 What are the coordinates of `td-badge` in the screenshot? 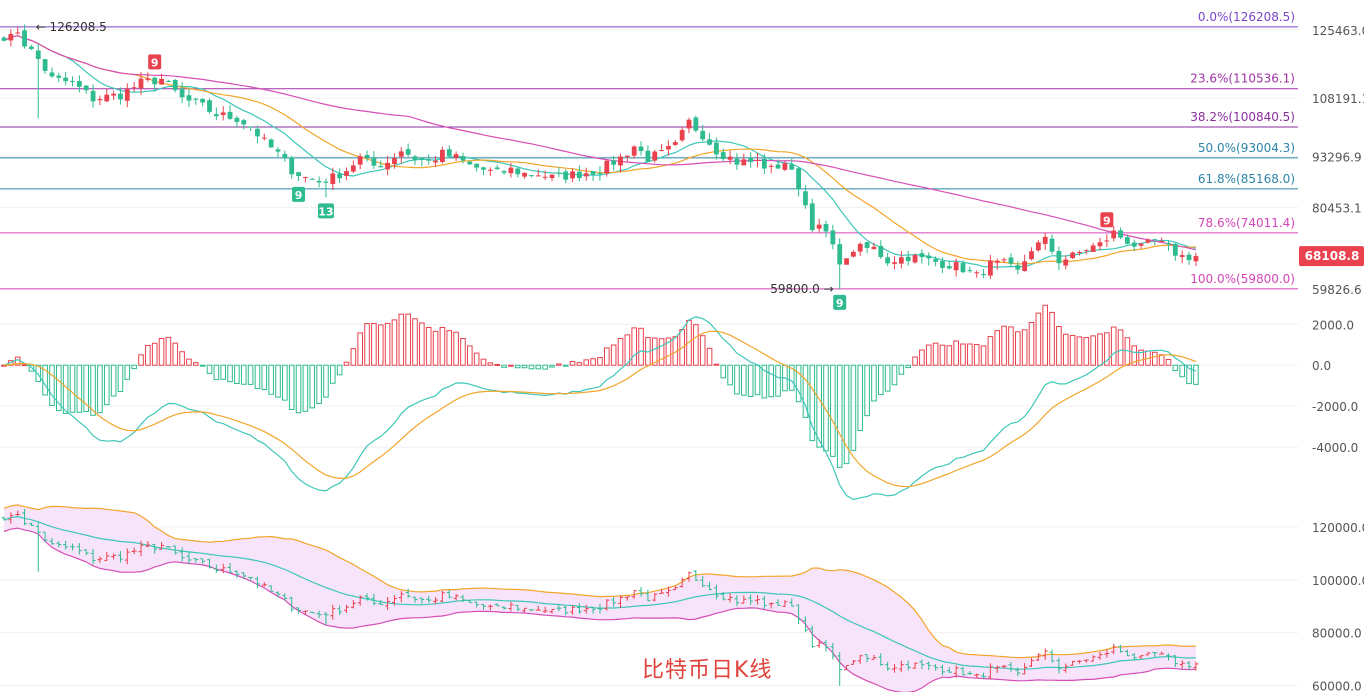 It's located at (155, 62).